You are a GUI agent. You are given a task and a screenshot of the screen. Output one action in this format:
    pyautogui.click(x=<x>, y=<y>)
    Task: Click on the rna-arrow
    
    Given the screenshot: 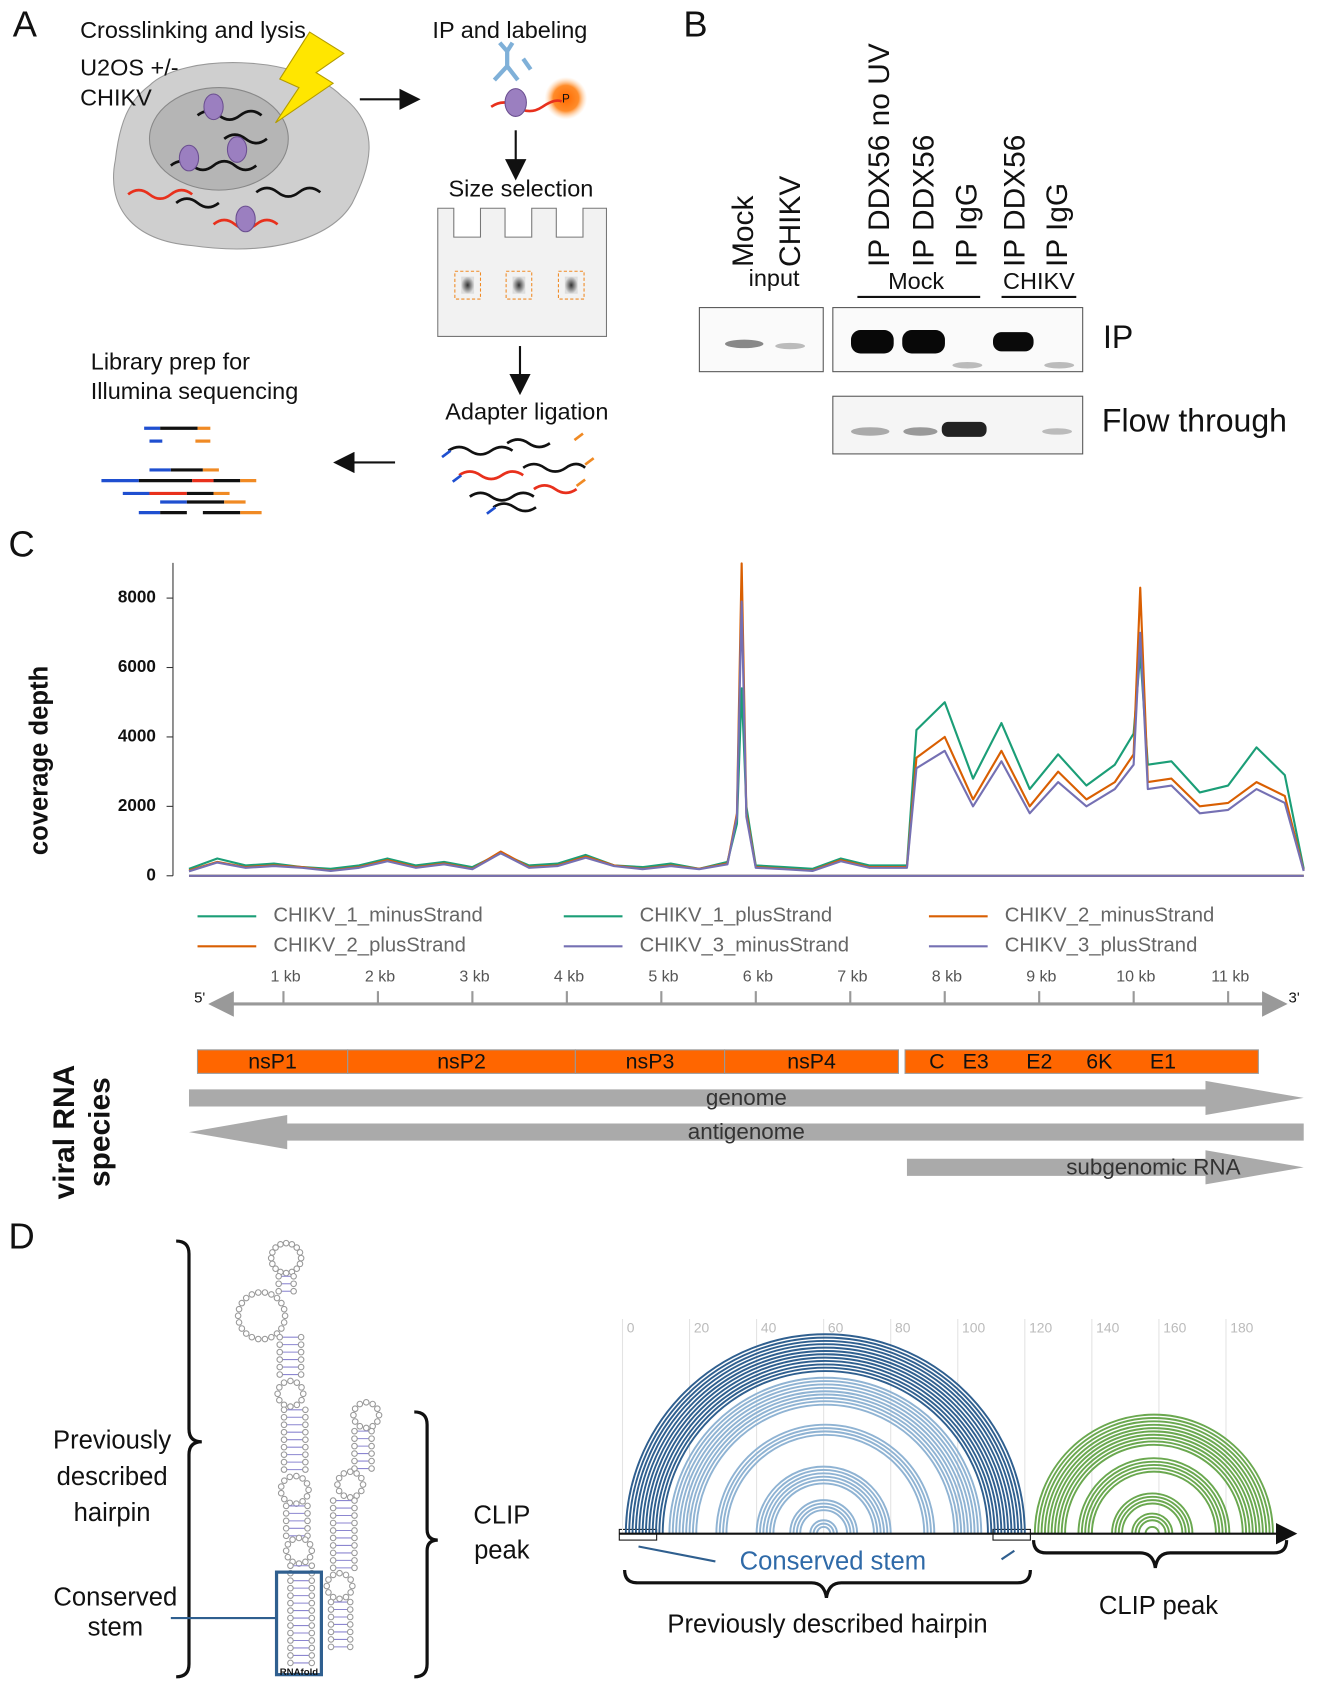 What is the action you would take?
    pyautogui.click(x=1105, y=1167)
    